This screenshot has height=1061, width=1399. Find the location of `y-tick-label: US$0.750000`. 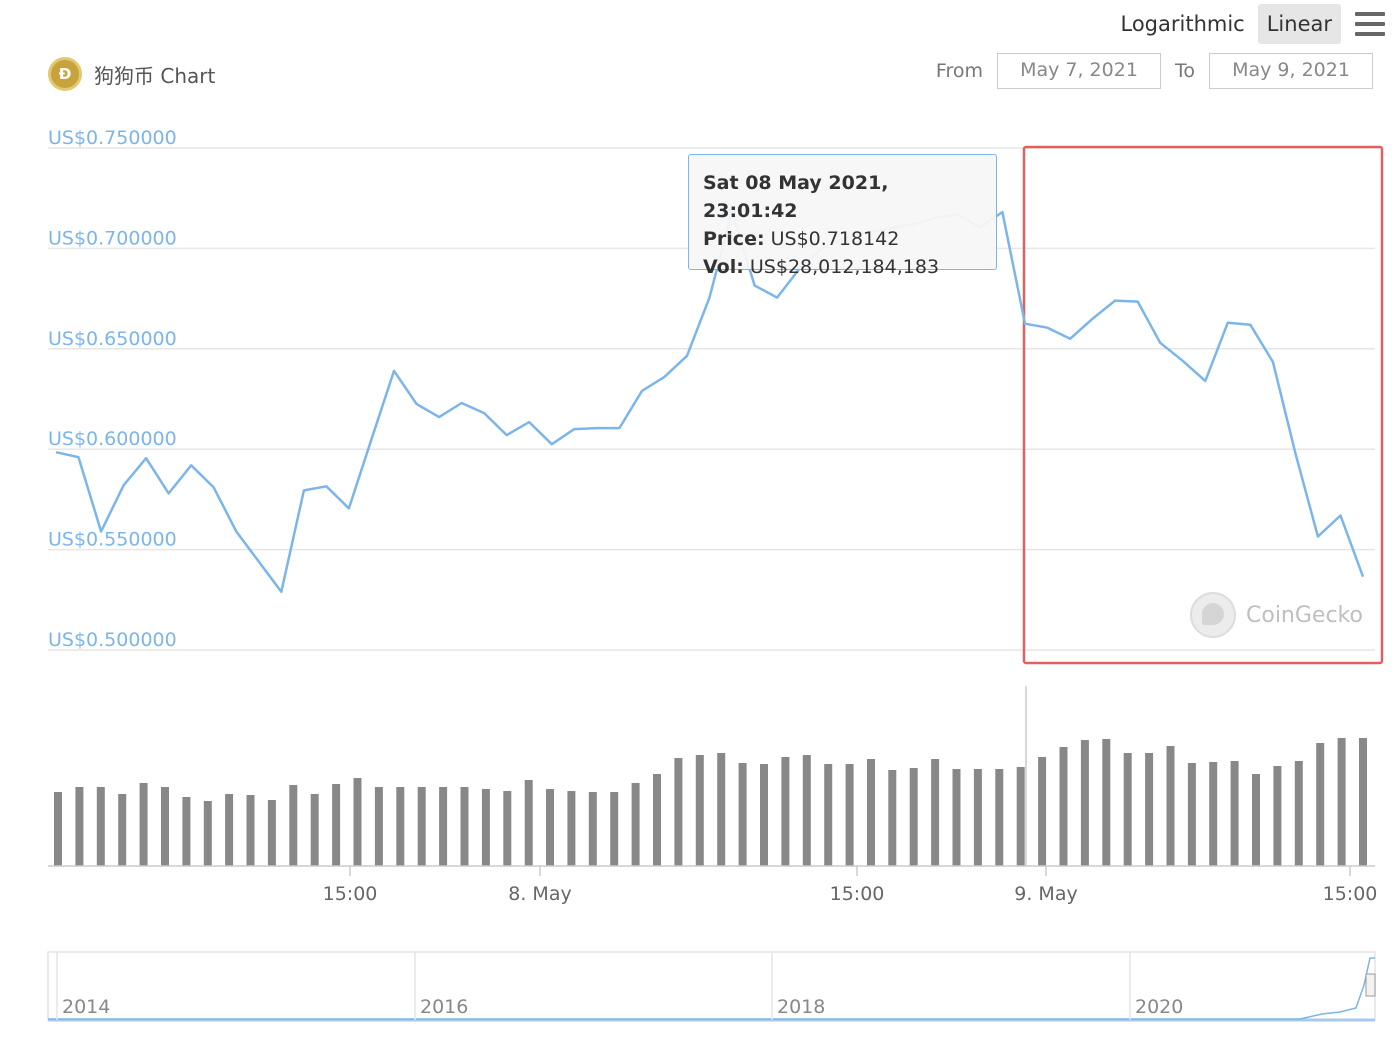

y-tick-label: US$0.750000 is located at coordinates (112, 138).